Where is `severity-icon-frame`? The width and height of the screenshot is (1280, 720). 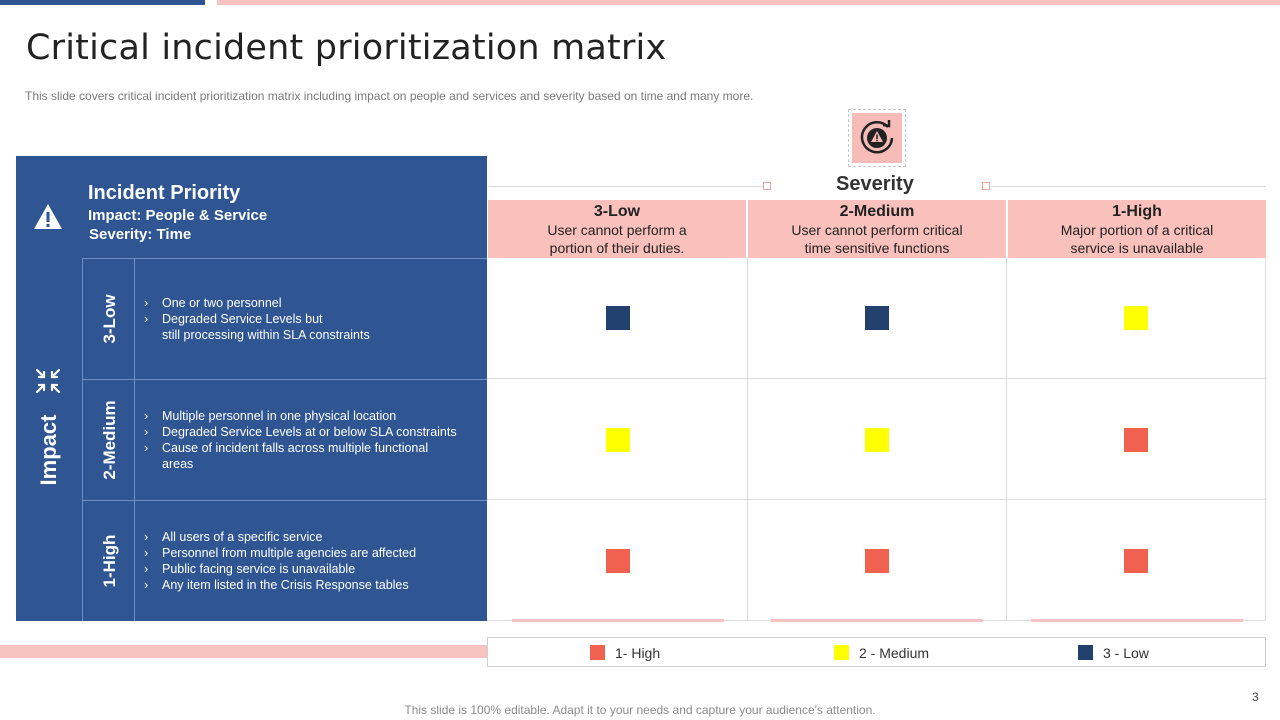 severity-icon-frame is located at coordinates (877, 138).